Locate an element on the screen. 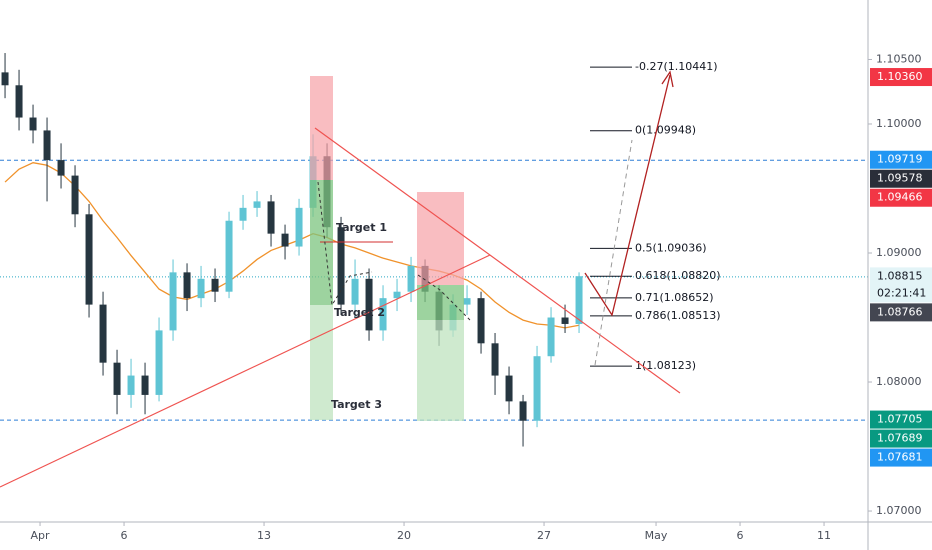  fib-label: 0.618(1.08820) is located at coordinates (678, 275).